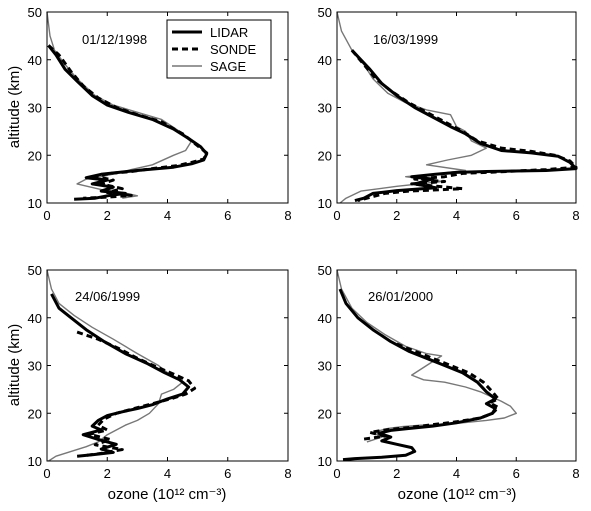 The image size is (591, 511). Describe the element at coordinates (336, 473) in the screenshot. I see `panel-4-xtick-label: 0` at that location.